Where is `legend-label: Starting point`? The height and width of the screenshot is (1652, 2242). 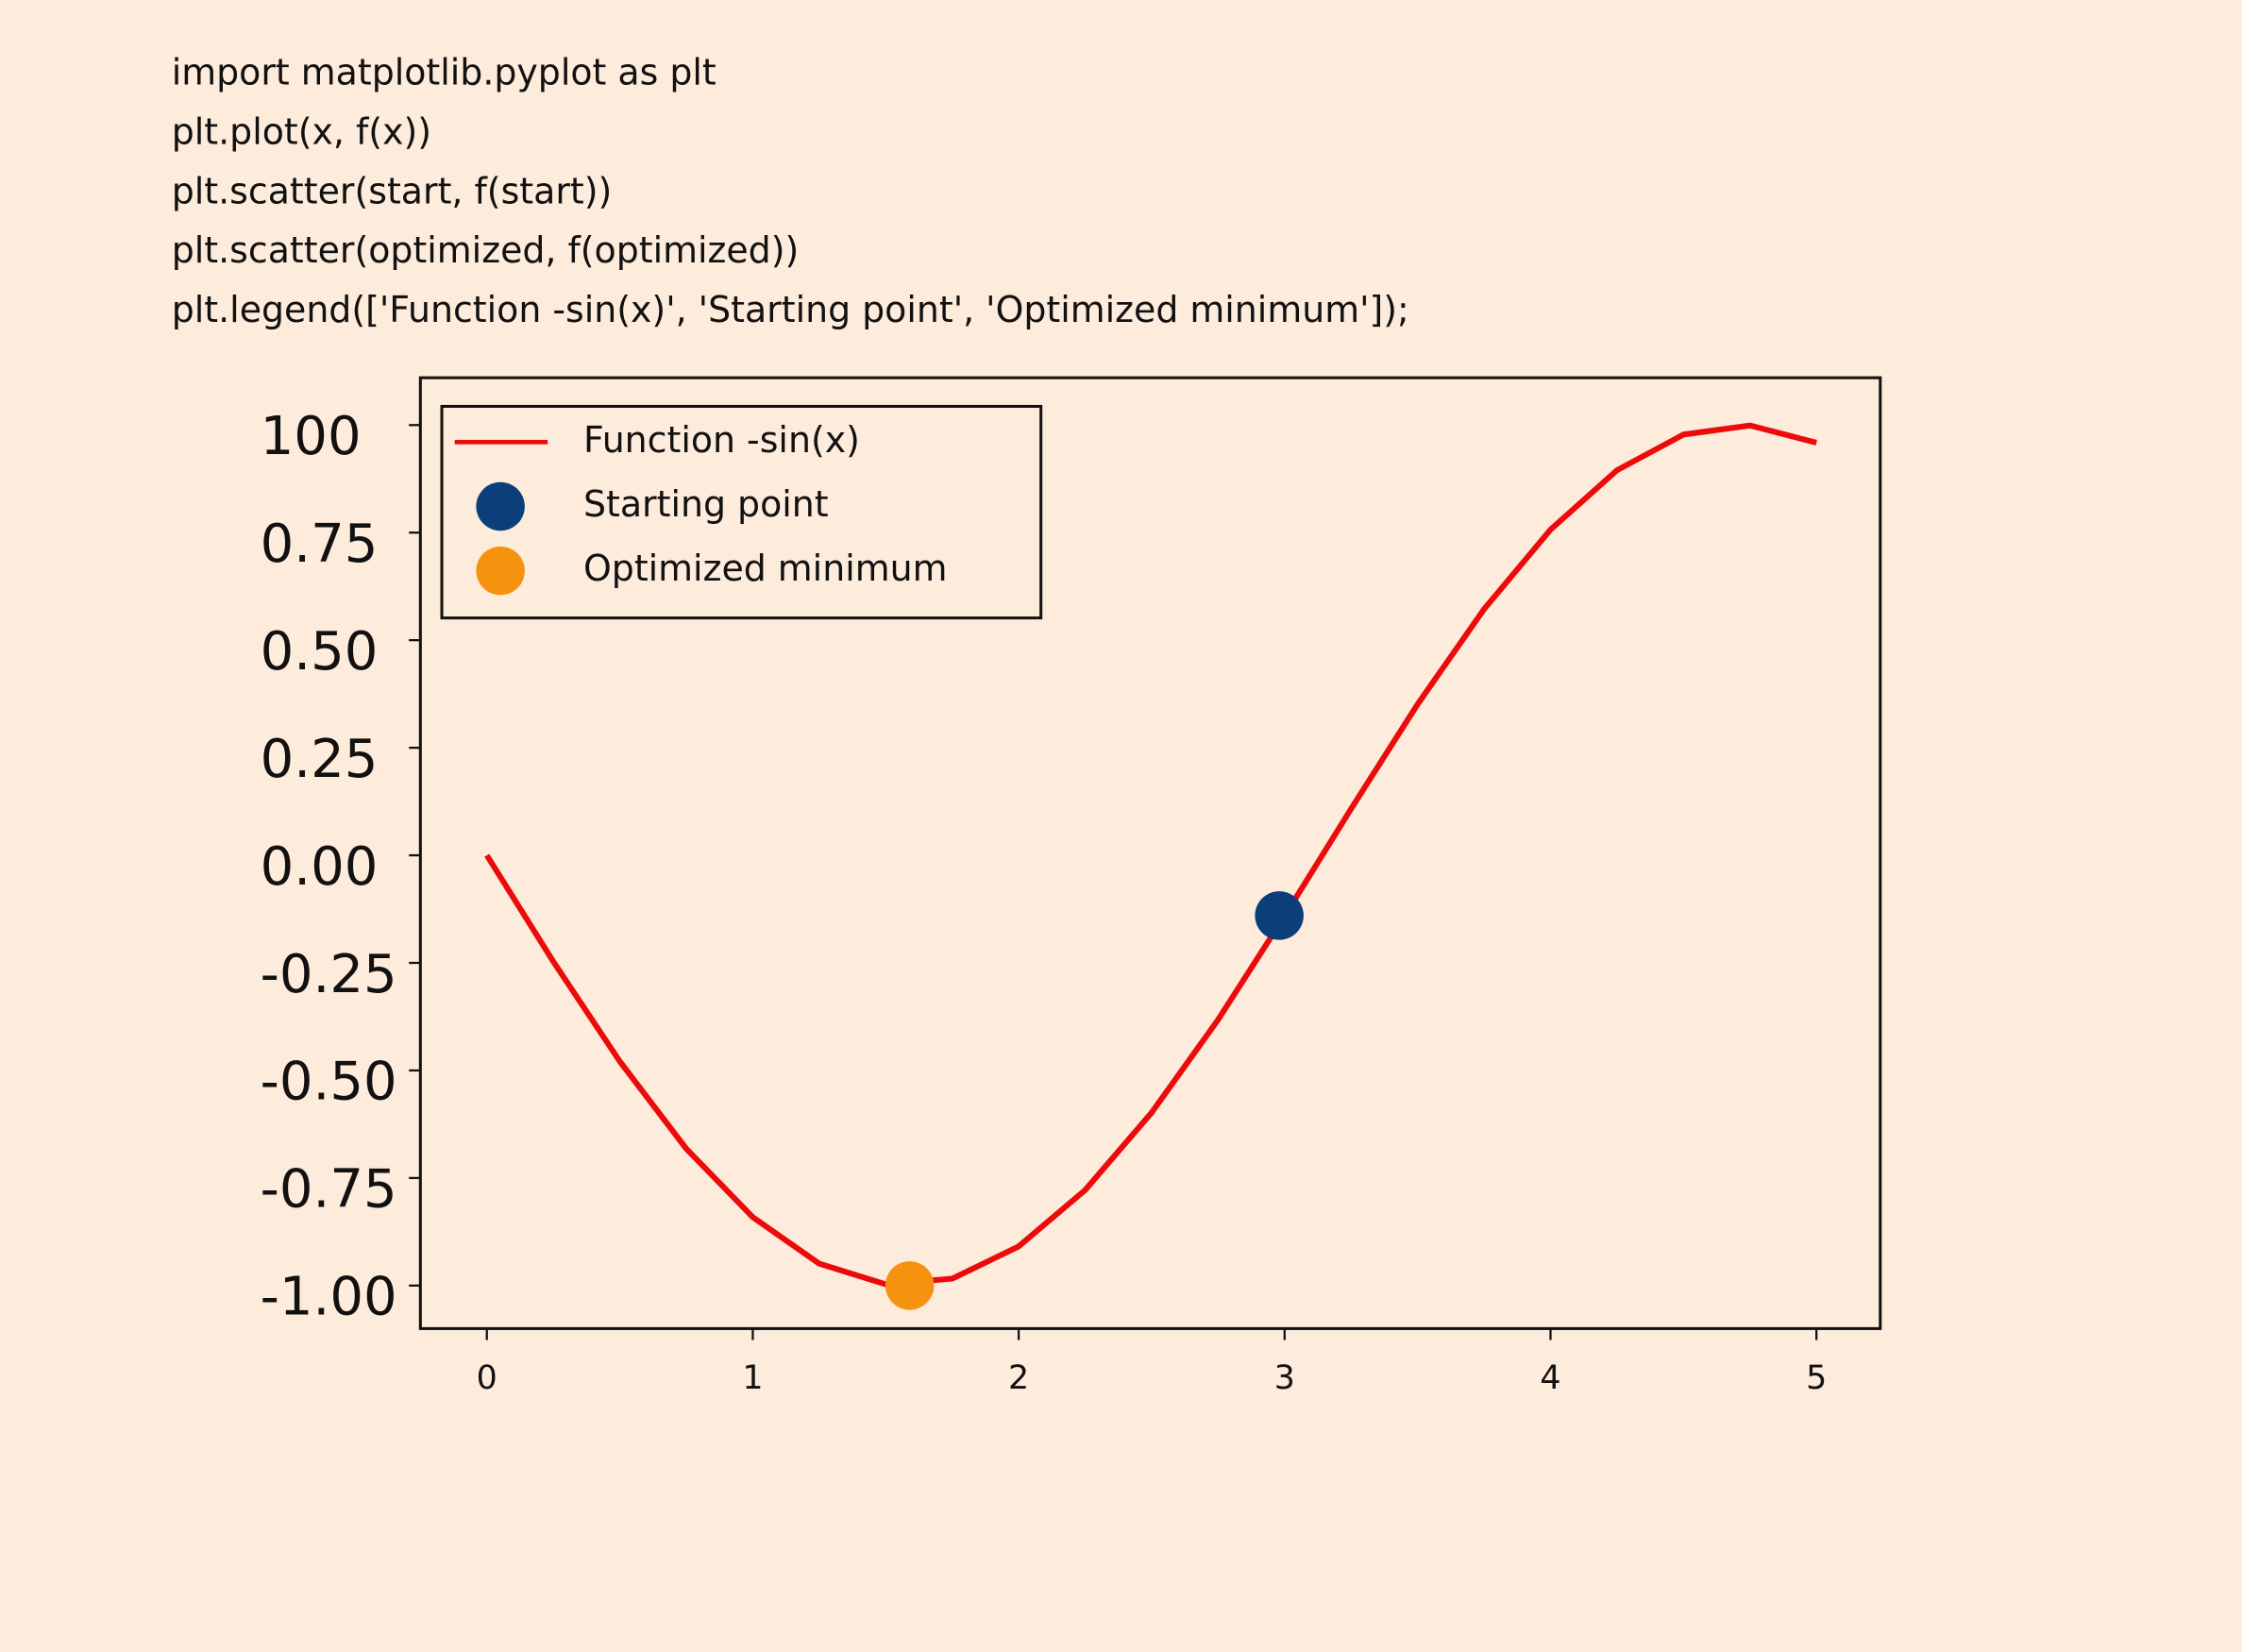
legend-label: Starting point is located at coordinates (706, 504).